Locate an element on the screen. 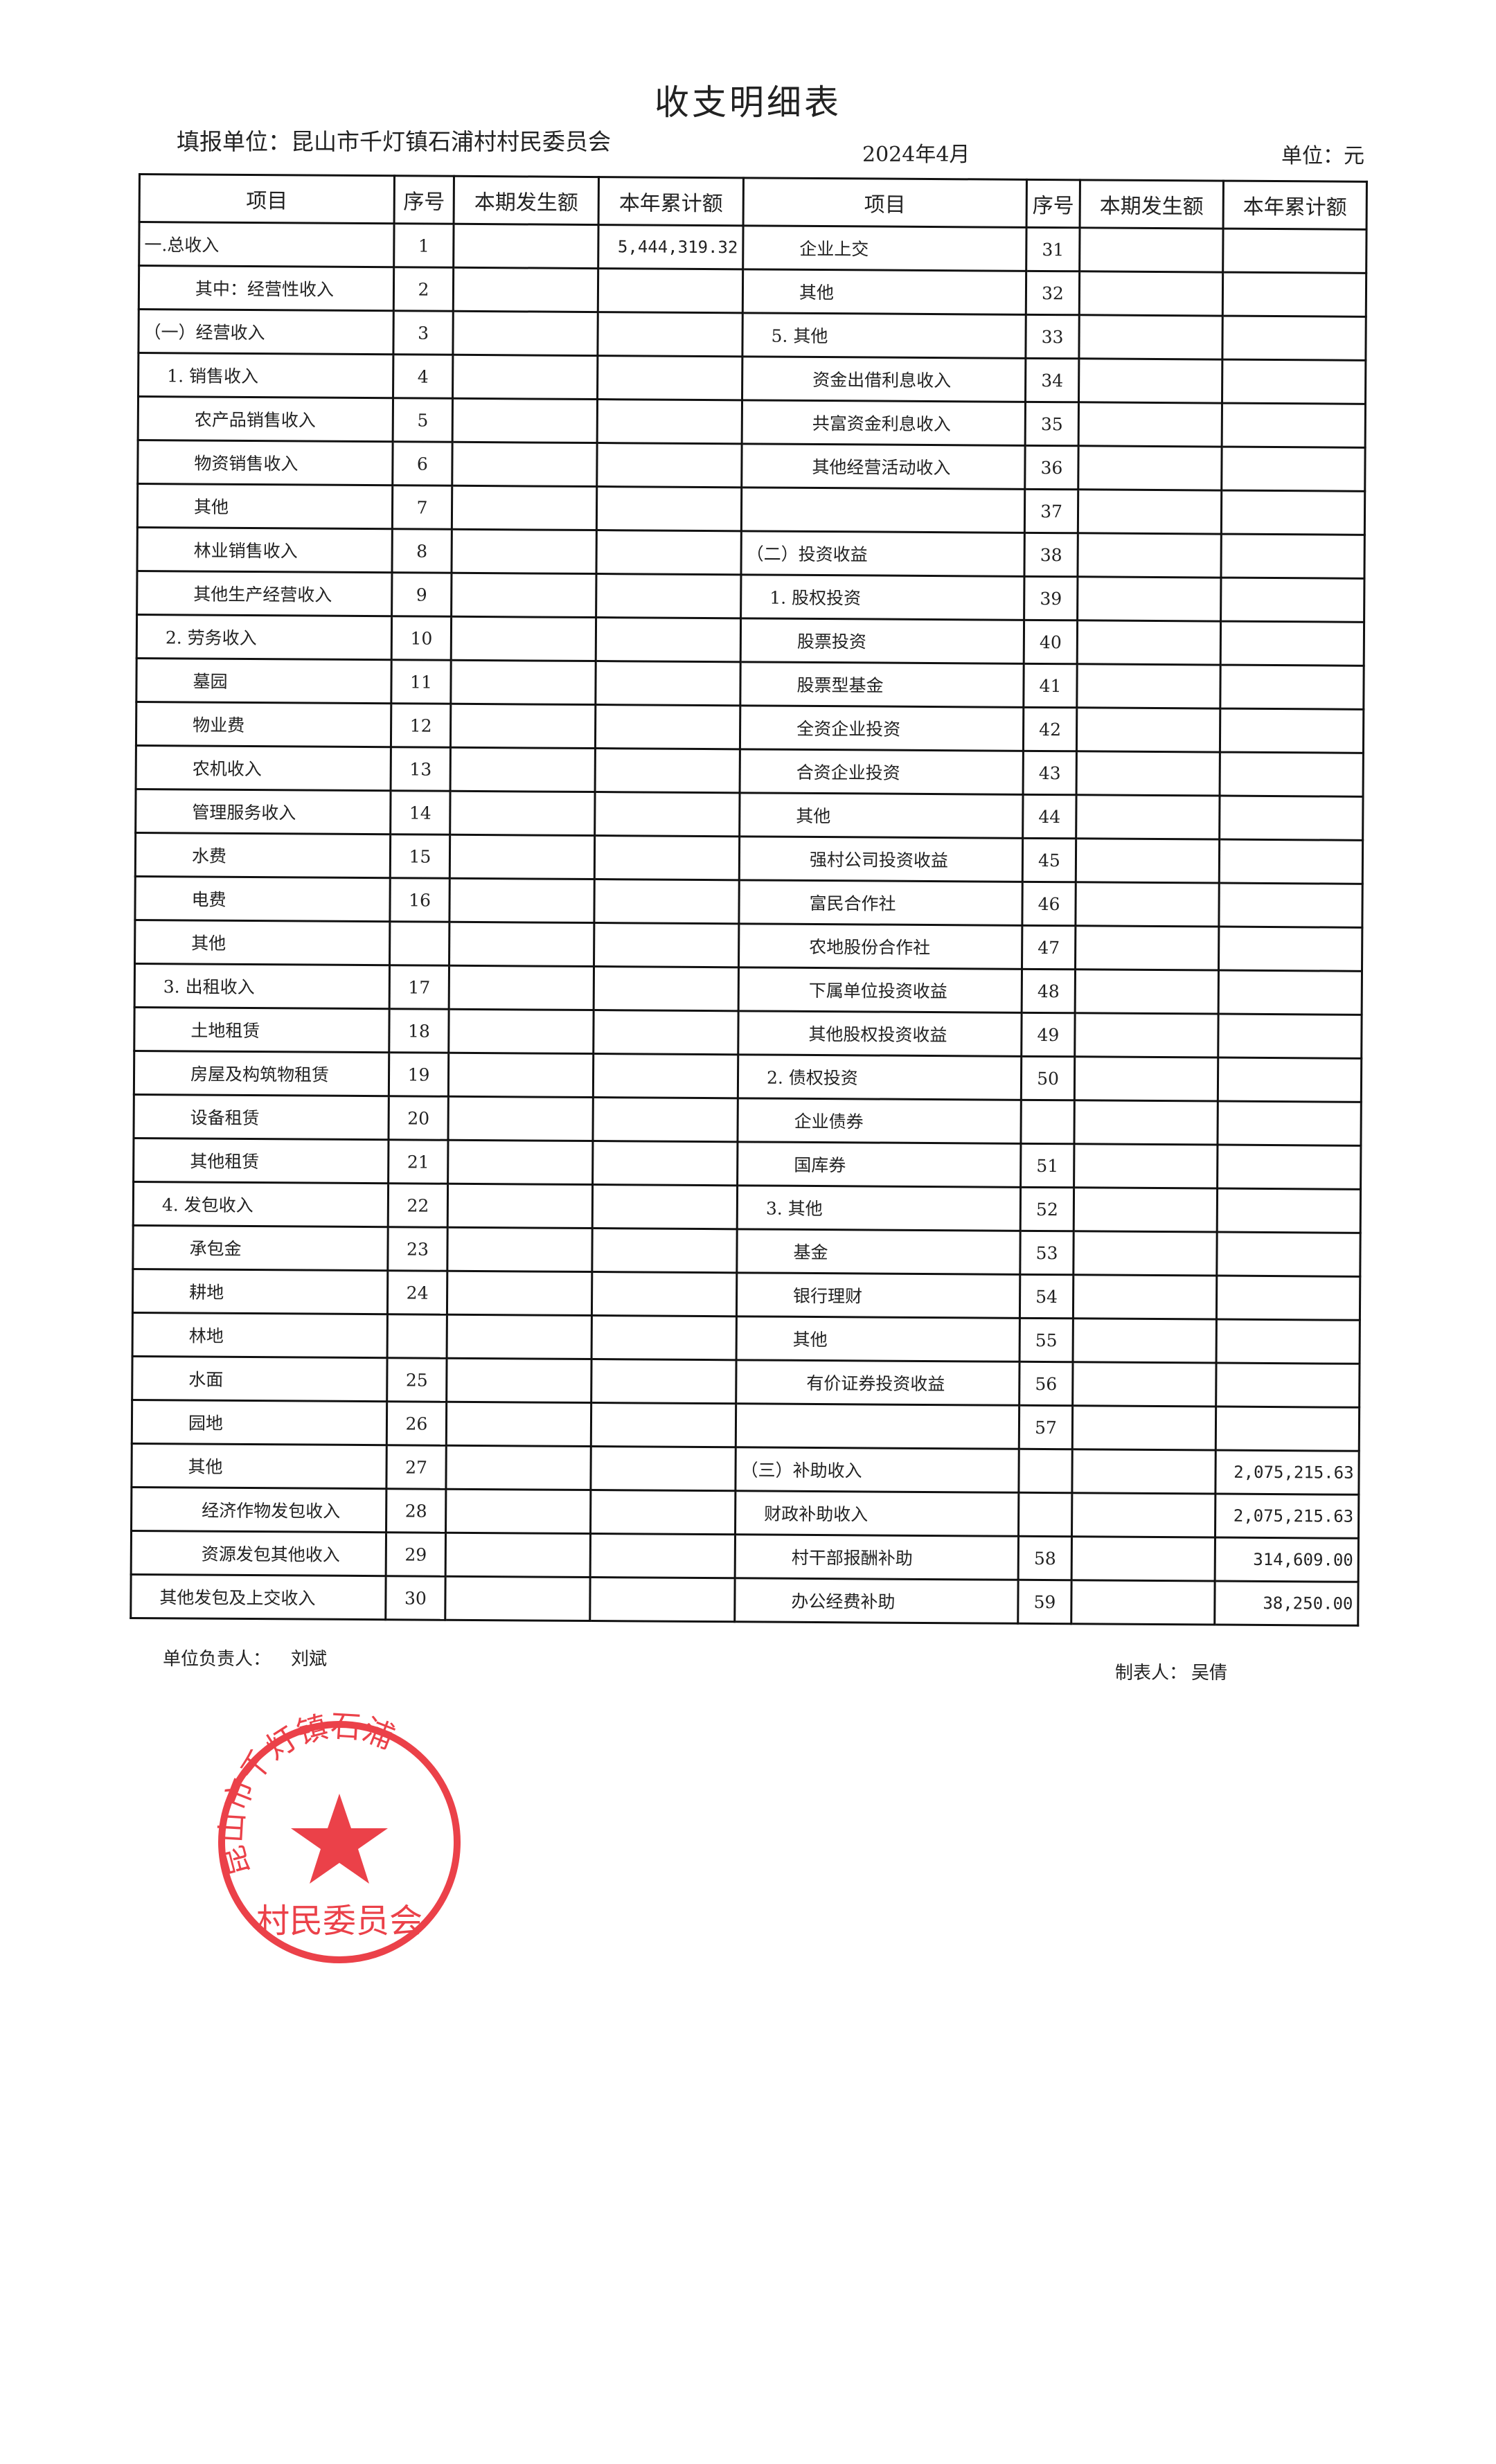 Image resolution: width=1496 pixels, height=2464 pixels. header-current-right: 本期发生额 is located at coordinates (1152, 204).